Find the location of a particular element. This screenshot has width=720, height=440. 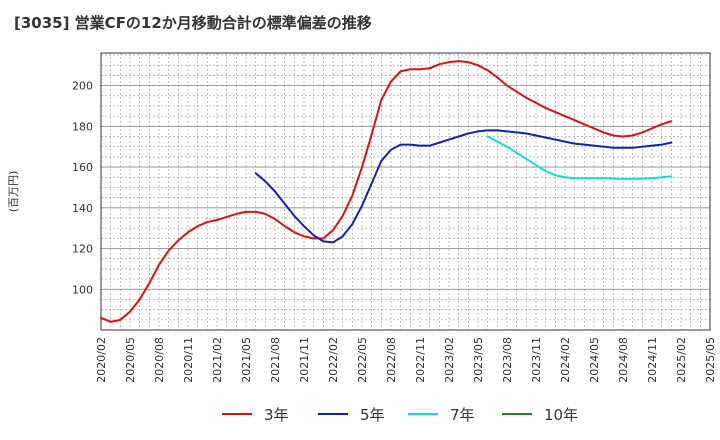

x-tick-label: 2020/05 is located at coordinates (130, 360).